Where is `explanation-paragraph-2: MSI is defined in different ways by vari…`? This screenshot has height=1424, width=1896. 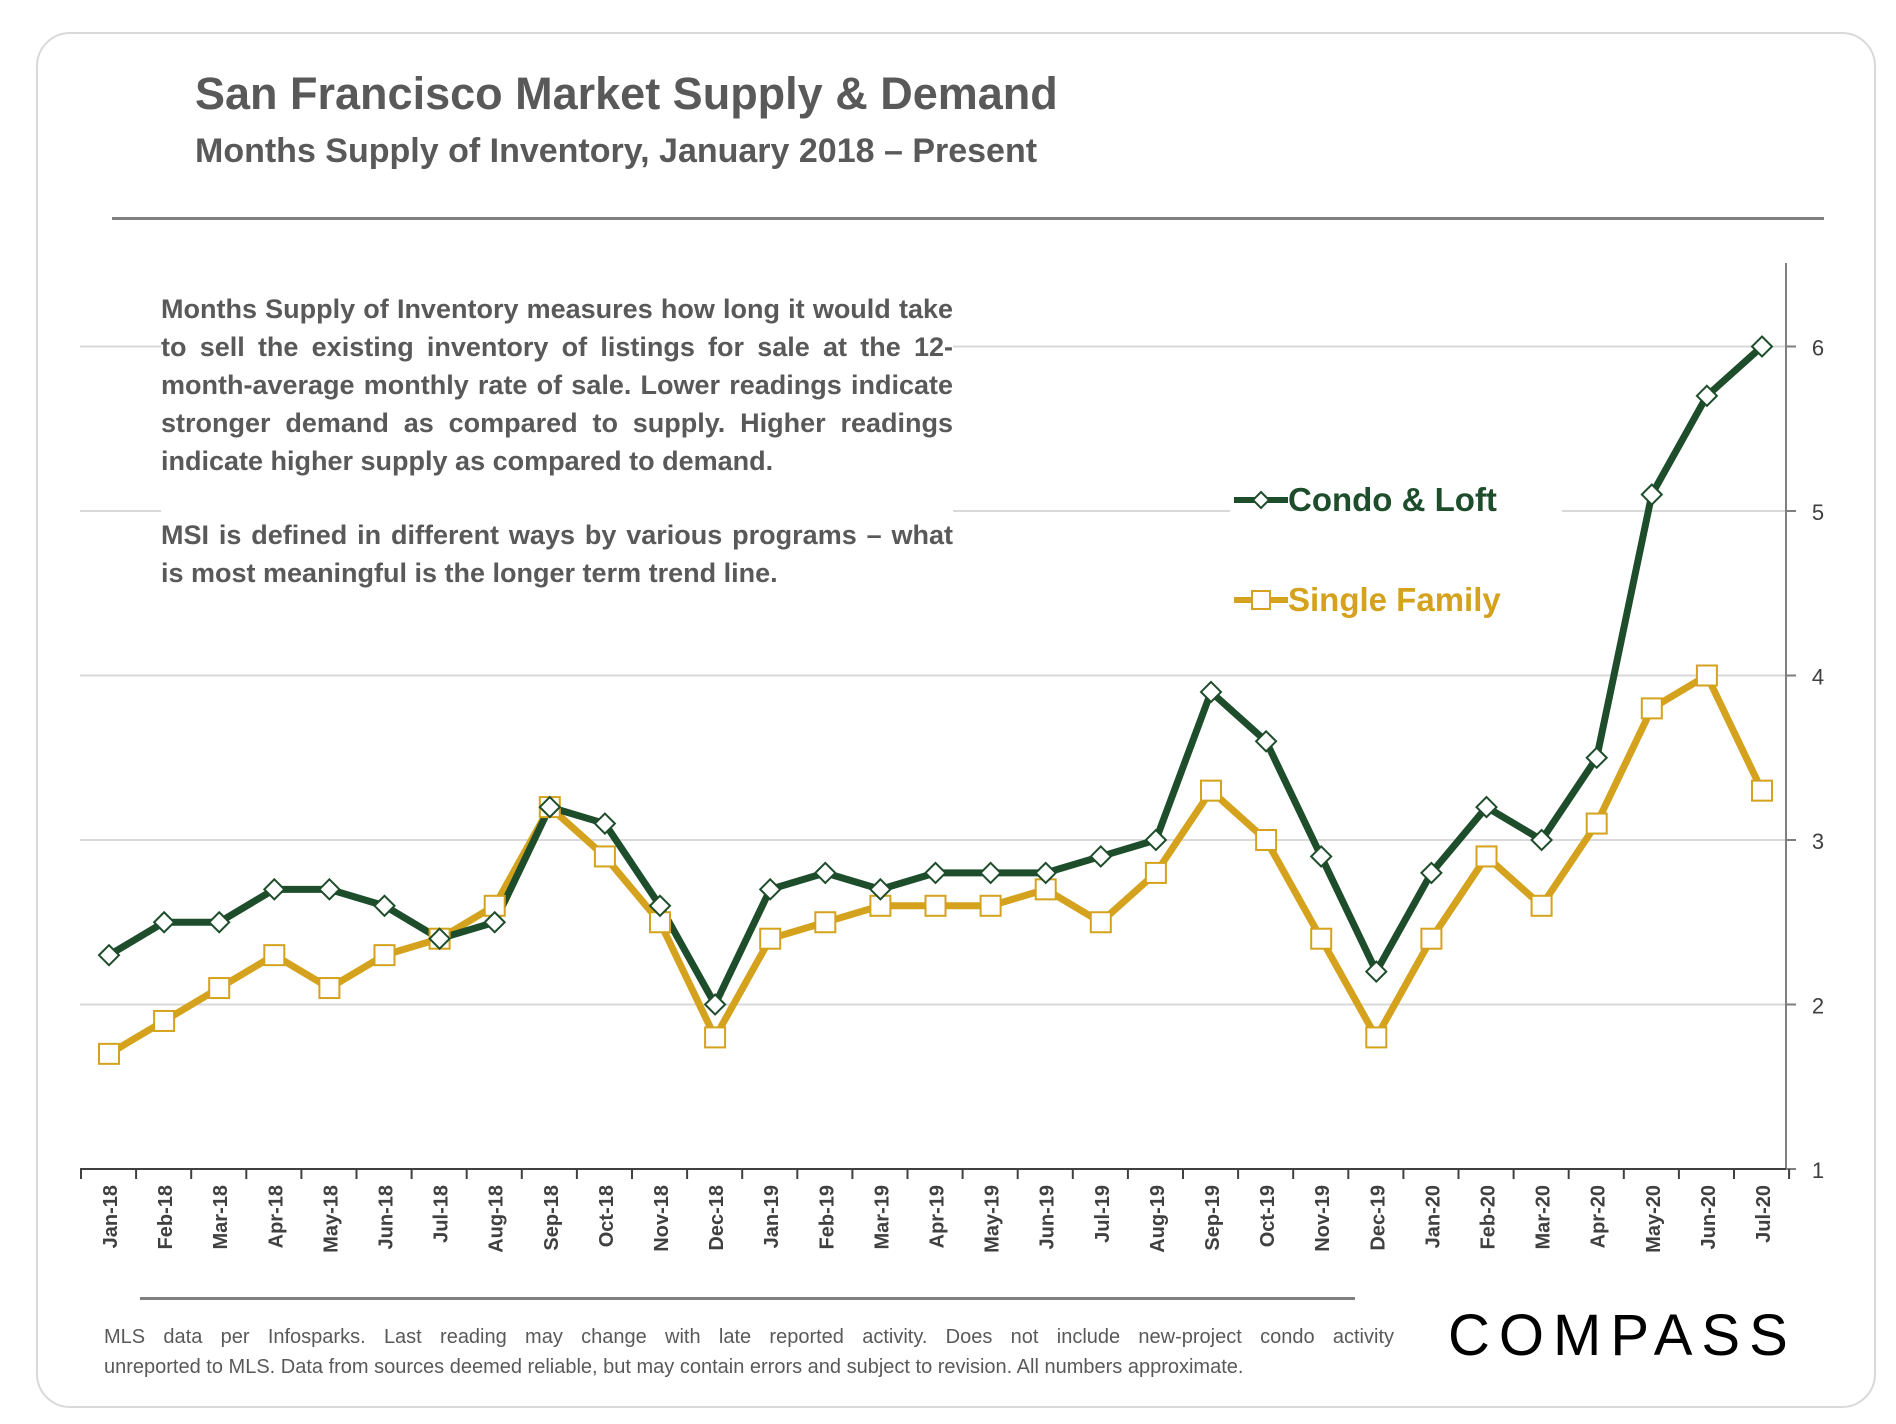 explanation-paragraph-2: MSI is defined in different ways by vari… is located at coordinates (557, 554).